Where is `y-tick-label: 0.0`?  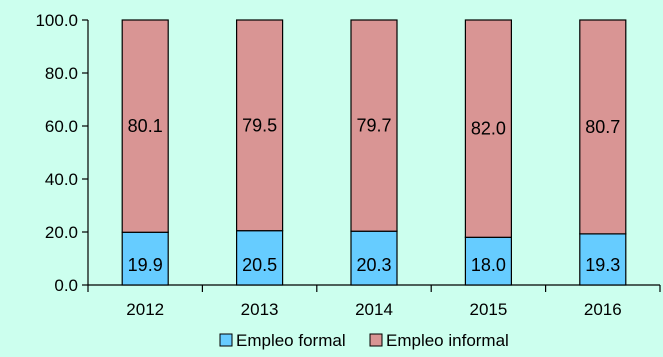 y-tick-label: 0.0 is located at coordinates (66, 285).